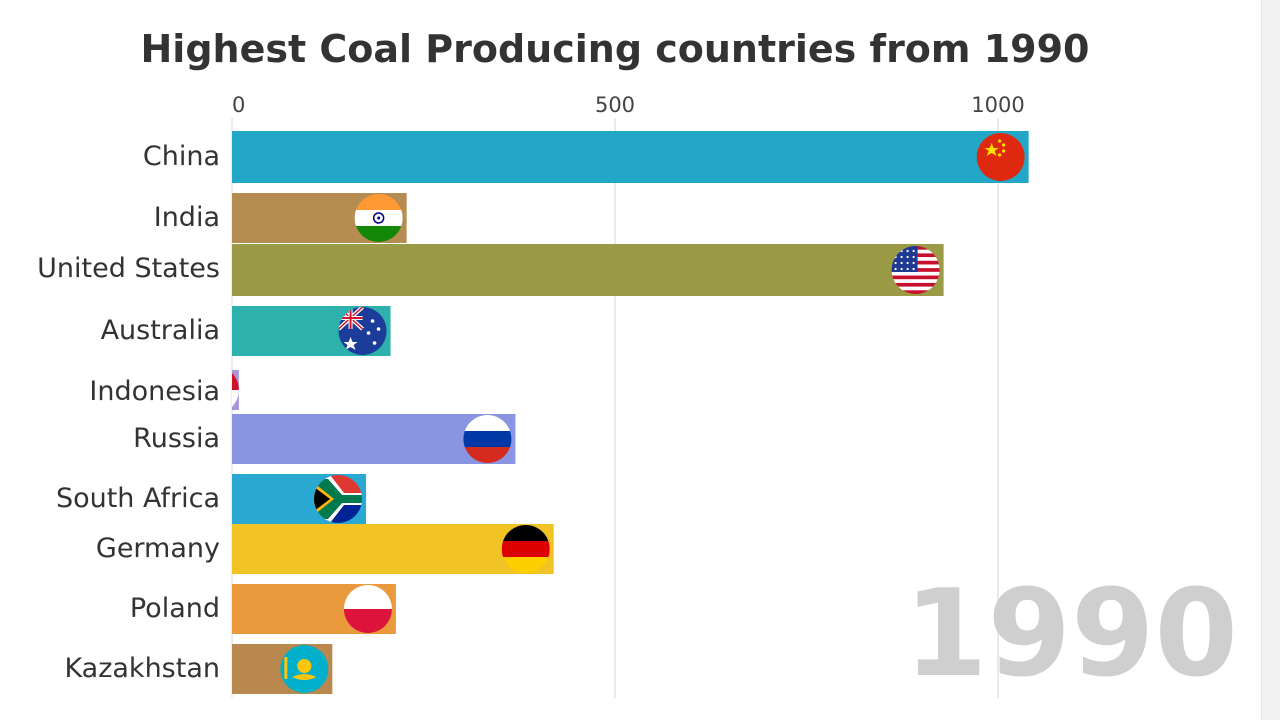 The image size is (1280, 720). What do you see at coordinates (1071, 634) in the screenshot?
I see `year-label: 1990` at bounding box center [1071, 634].